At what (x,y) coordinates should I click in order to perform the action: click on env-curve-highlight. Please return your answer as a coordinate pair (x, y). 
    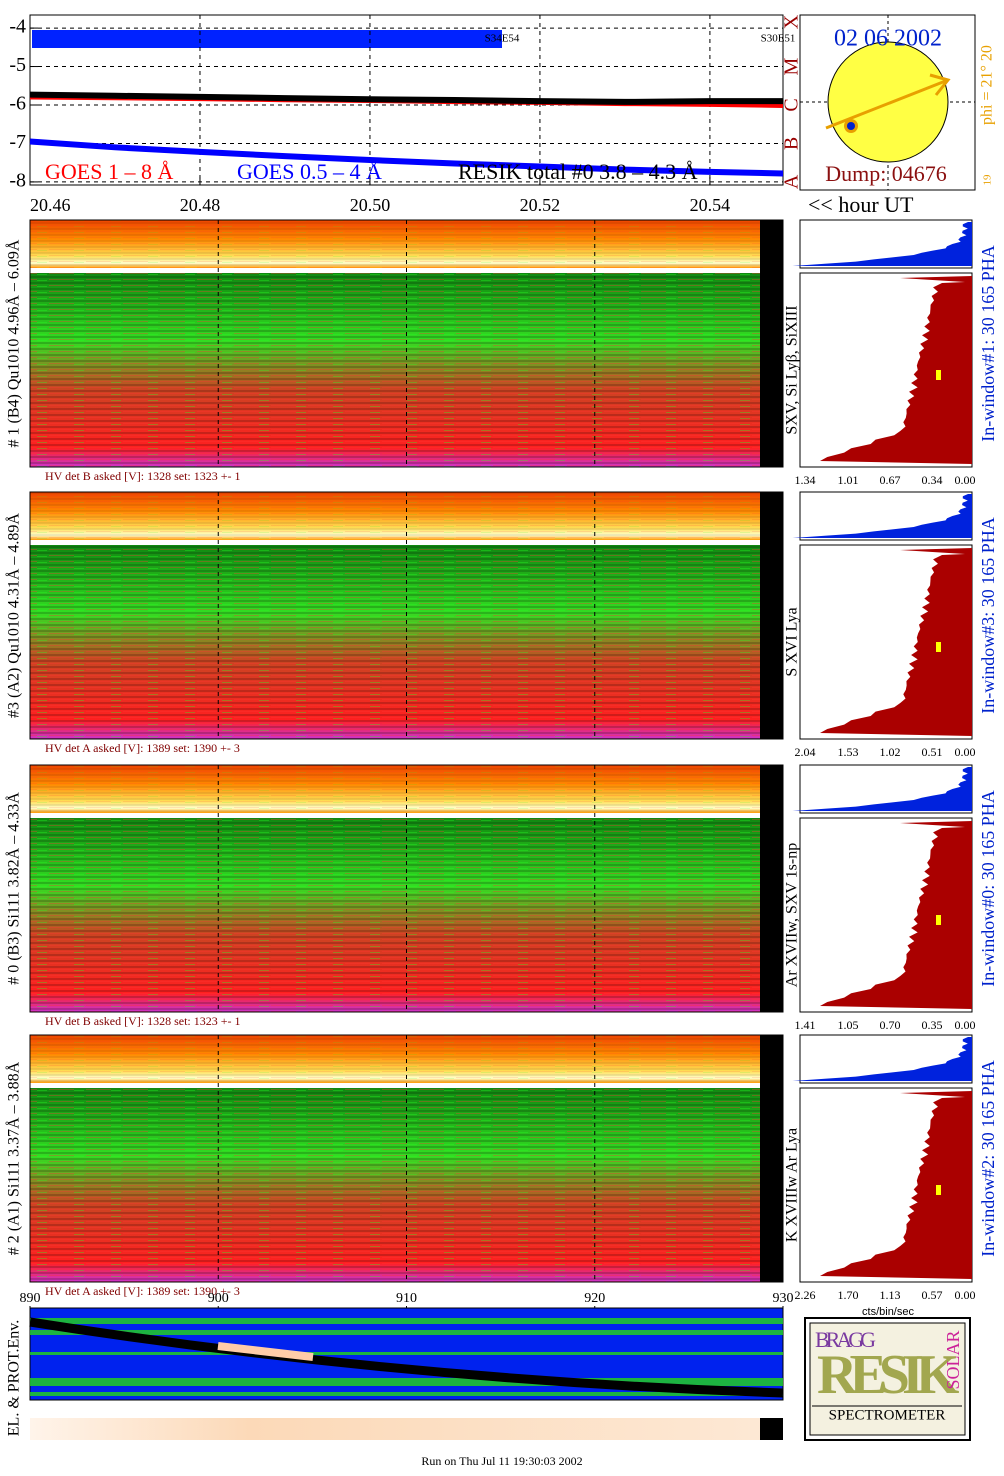
    Looking at the image, I should click on (265, 1351).